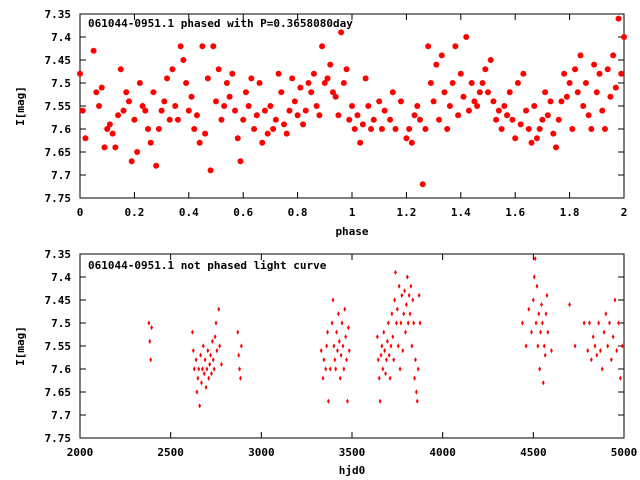 The width and height of the screenshot is (640, 480). Describe the element at coordinates (442, 452) in the screenshot. I see `x-tick-label: 4000` at that location.